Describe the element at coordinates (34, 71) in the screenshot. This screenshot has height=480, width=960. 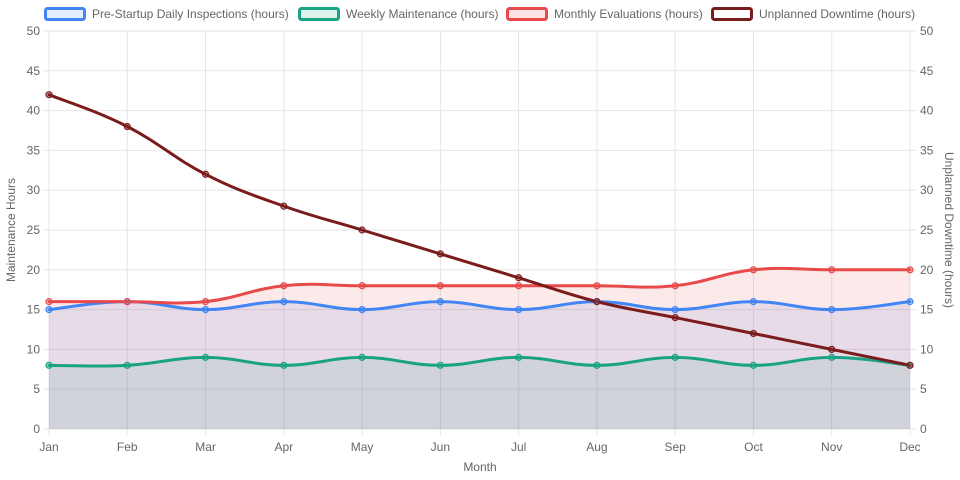
I see `y-tick-label: 45` at that location.